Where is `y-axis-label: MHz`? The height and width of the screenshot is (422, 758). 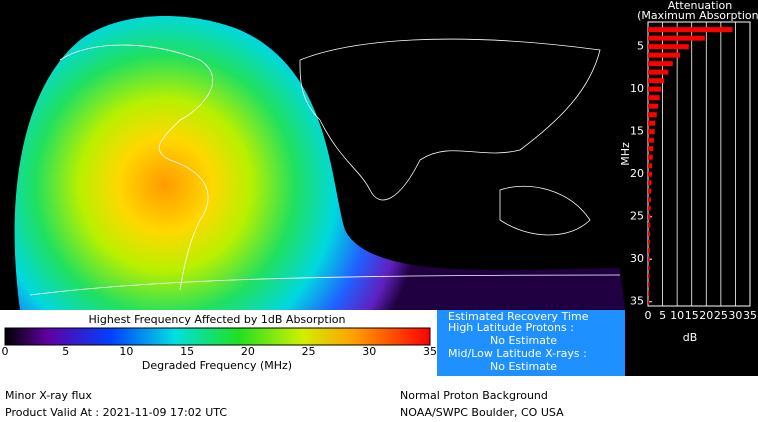
y-axis-label: MHz is located at coordinates (625, 154).